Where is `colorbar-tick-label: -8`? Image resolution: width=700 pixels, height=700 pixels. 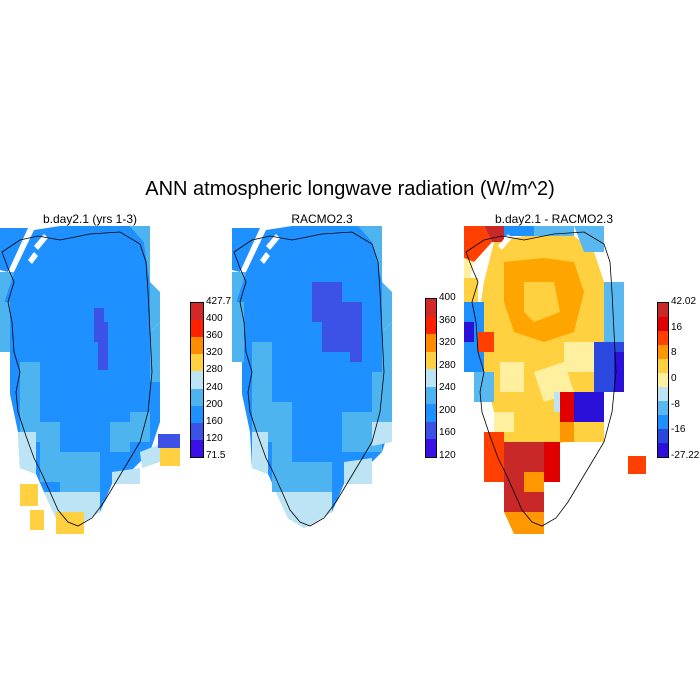
colorbar-tick-label: -8 is located at coordinates (675, 404).